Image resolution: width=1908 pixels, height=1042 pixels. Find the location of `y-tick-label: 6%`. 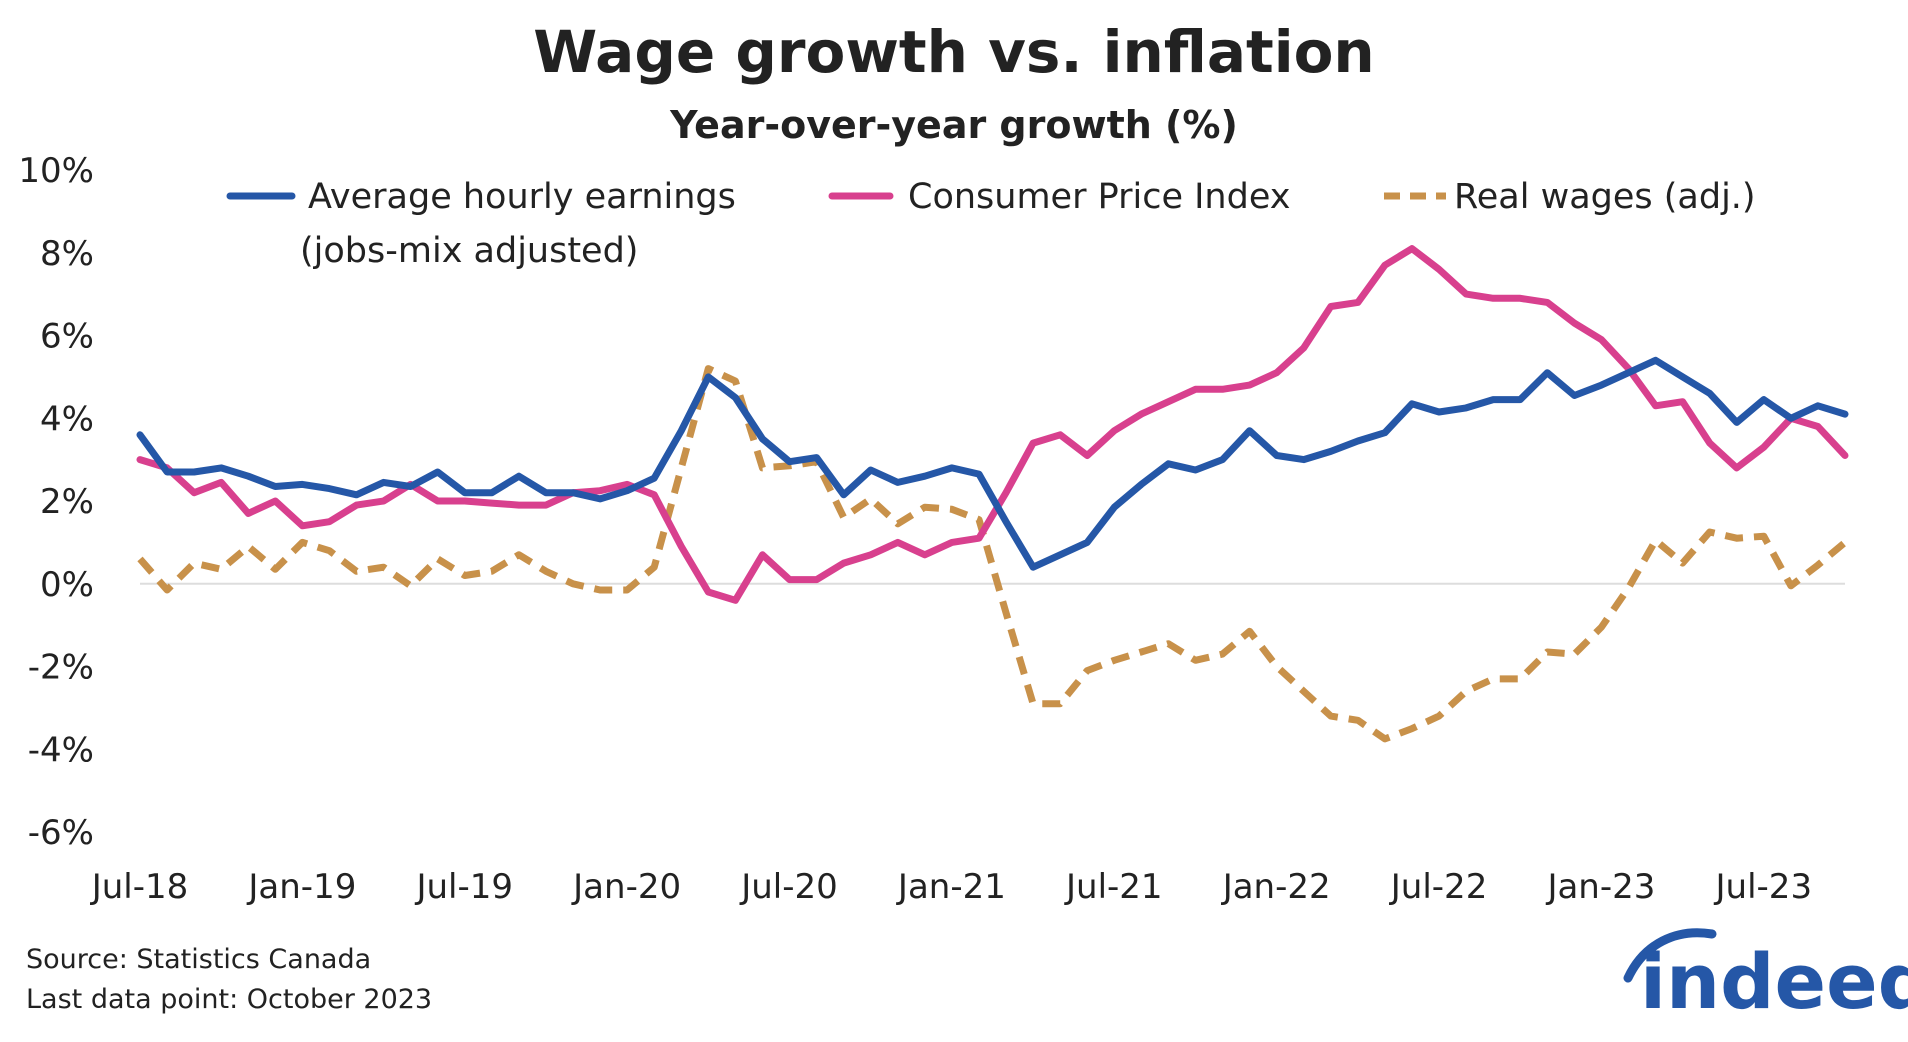

y-tick-label: 6% is located at coordinates (67, 337).